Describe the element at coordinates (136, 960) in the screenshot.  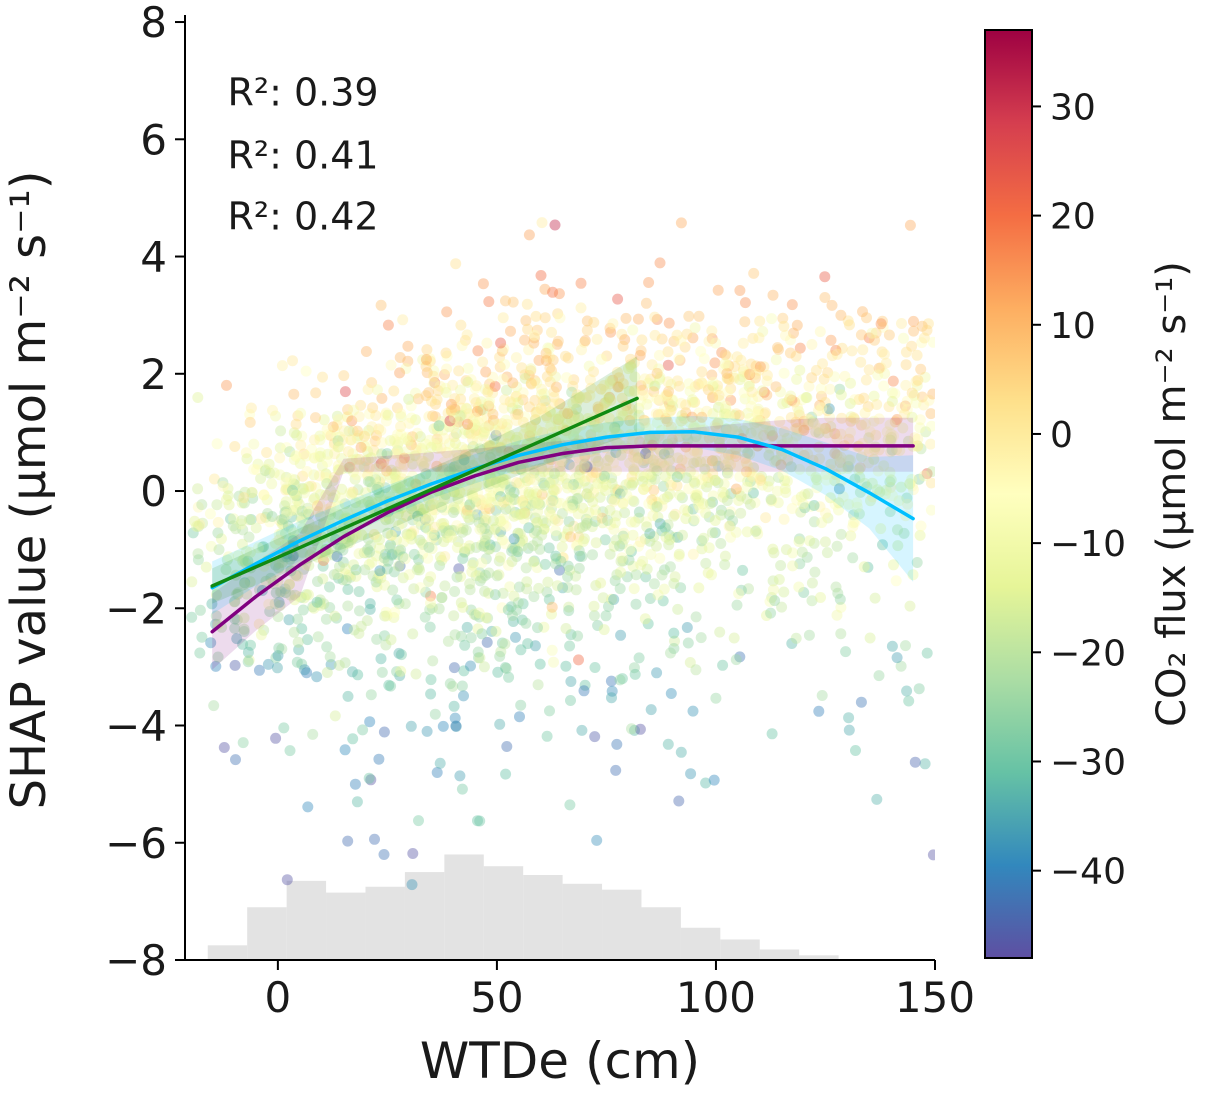
I see `y-tick-label: −8` at that location.